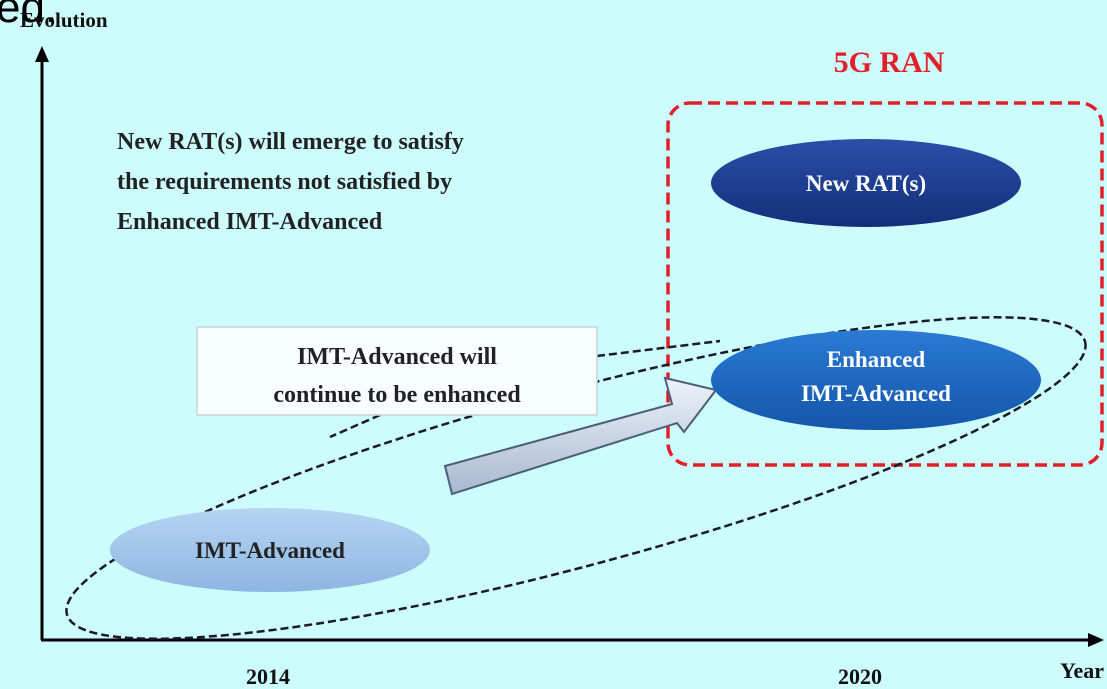  What do you see at coordinates (1096, 640) in the screenshot?
I see `x-axis-arrow` at bounding box center [1096, 640].